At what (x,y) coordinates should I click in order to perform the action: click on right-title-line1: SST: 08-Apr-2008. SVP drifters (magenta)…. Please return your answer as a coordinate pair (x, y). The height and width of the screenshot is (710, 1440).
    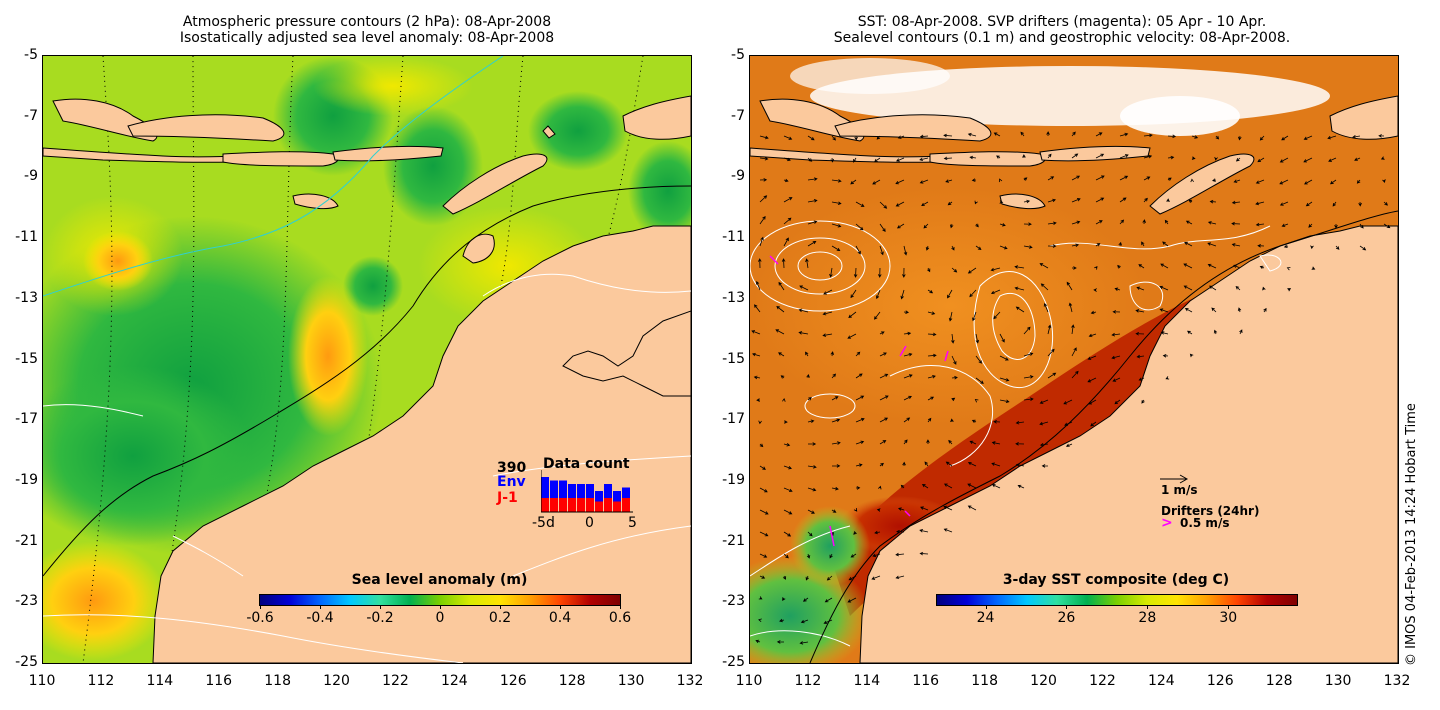
    Looking at the image, I should click on (1062, 22).